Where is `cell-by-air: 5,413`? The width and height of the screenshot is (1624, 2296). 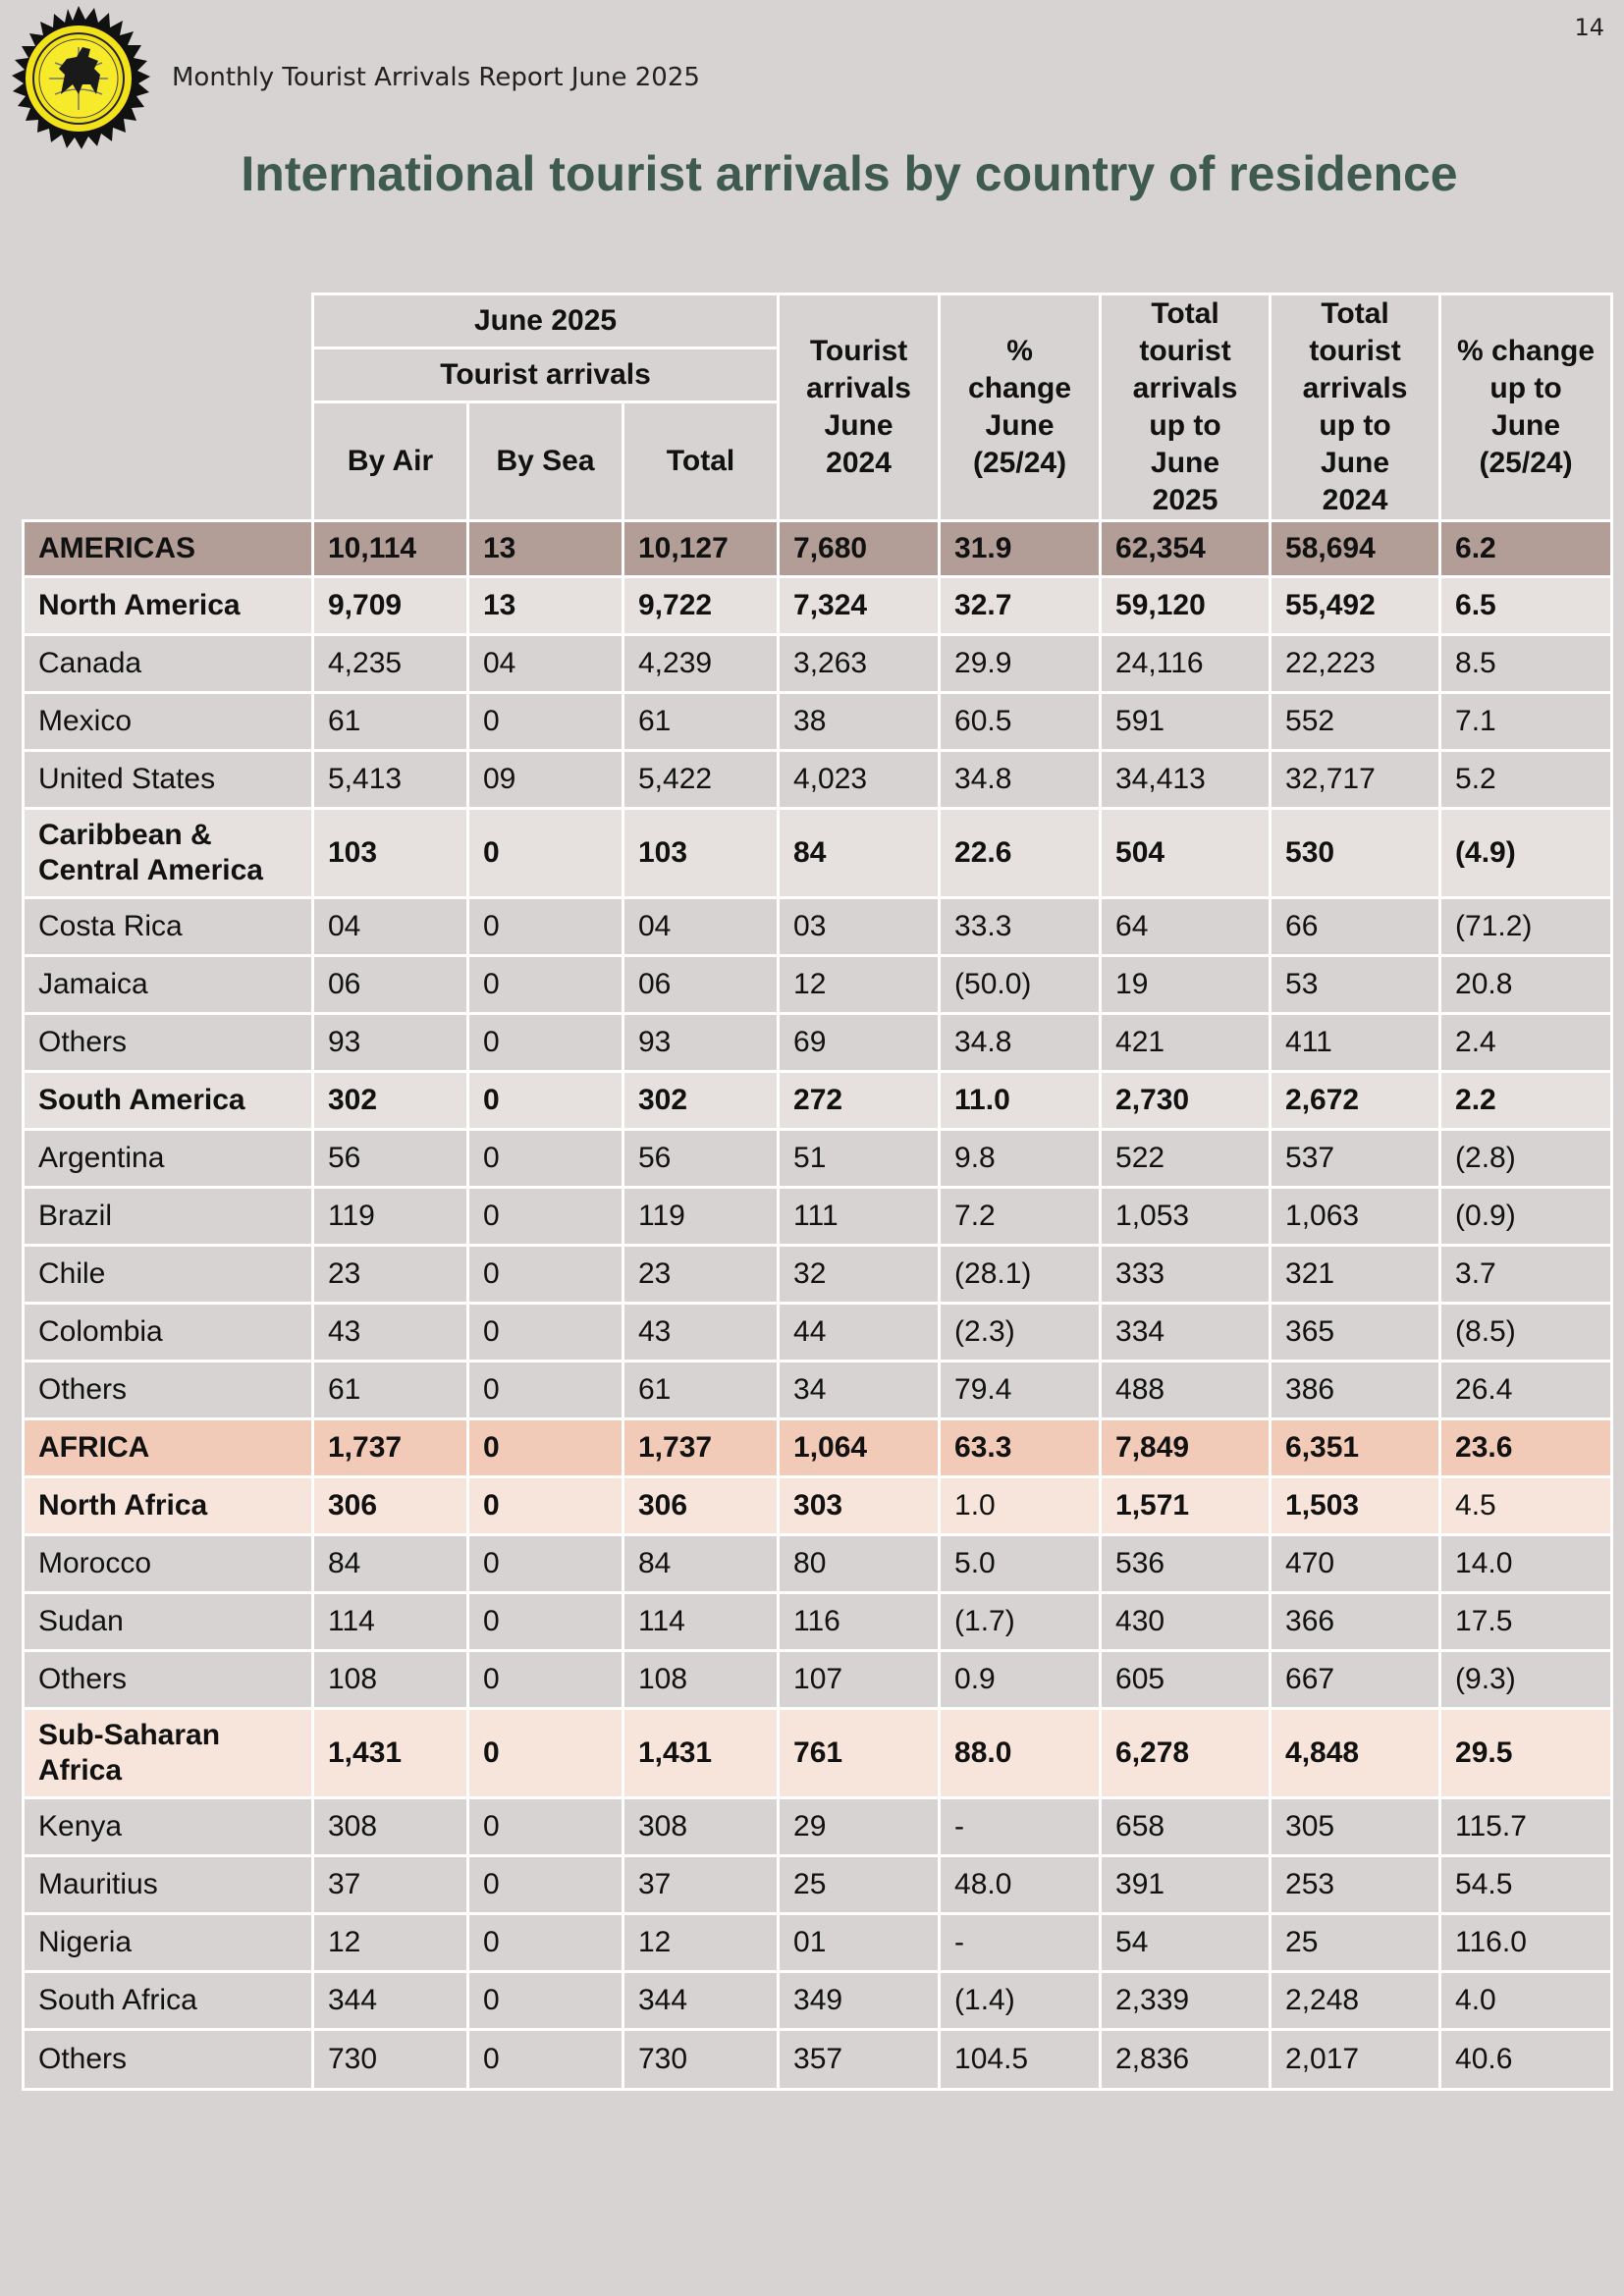
cell-by-air: 5,413 is located at coordinates (390, 779).